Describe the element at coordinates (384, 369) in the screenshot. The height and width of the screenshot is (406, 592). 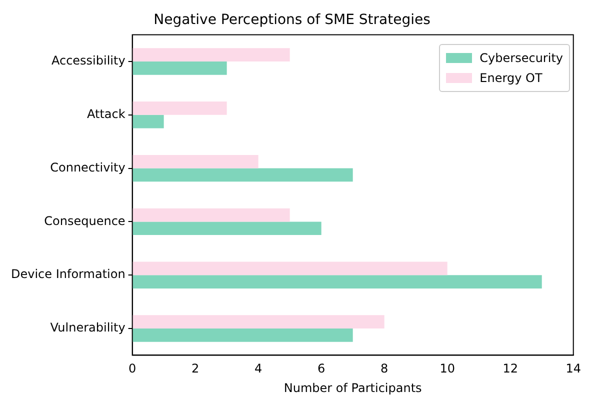
I see `x-tick-label: 8` at that location.